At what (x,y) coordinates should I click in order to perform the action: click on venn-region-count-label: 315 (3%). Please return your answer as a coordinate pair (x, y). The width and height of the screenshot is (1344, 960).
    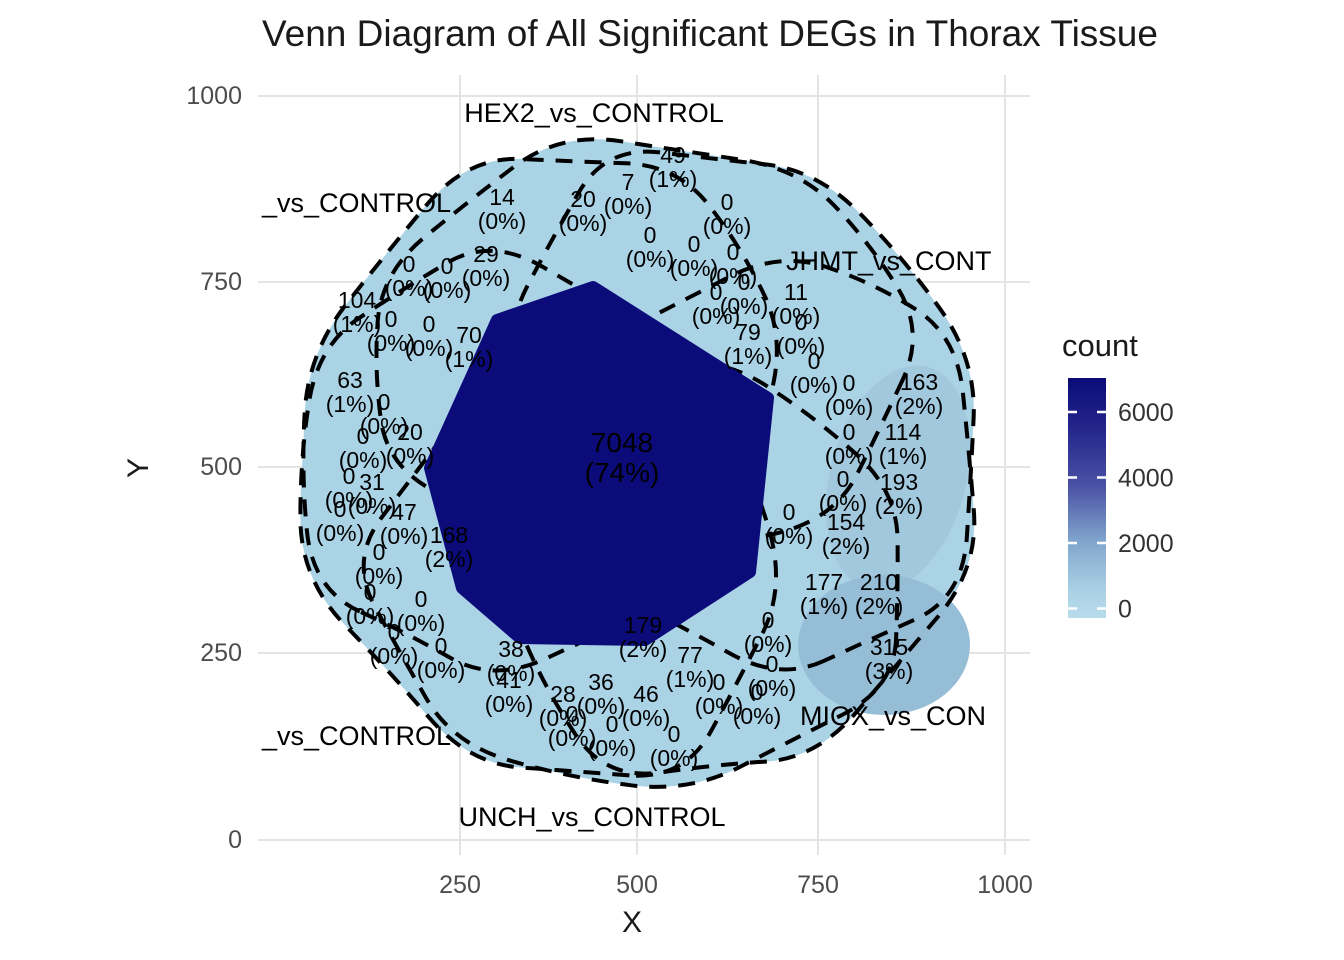
    Looking at the image, I should click on (889, 659).